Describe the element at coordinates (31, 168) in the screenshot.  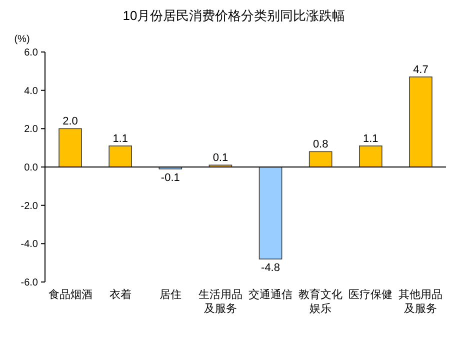
I see `y-tick-label: 0.0` at that location.